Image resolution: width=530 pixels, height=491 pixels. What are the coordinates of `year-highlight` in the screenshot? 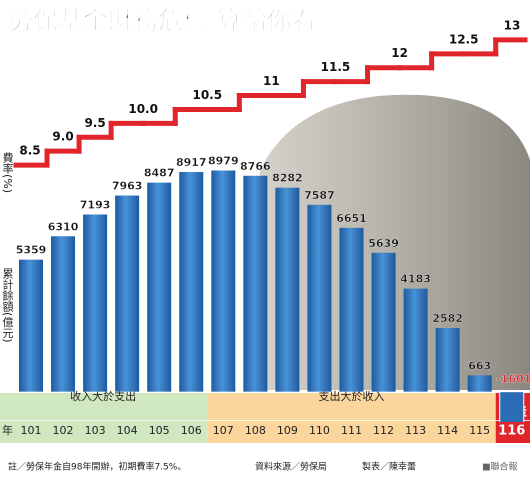 It's located at (511, 431).